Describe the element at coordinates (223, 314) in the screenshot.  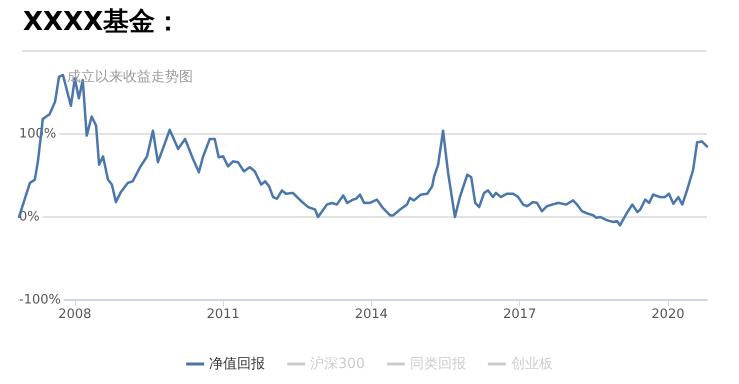
I see `x-tick-label: 2011` at that location.